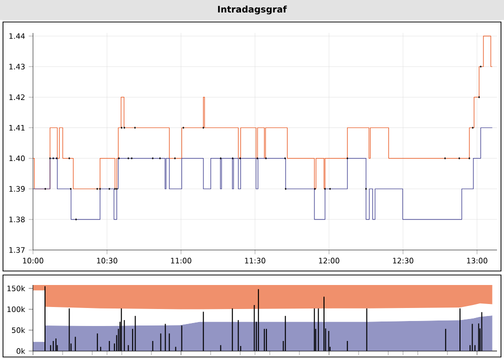  What do you see at coordinates (252, 10) in the screenshot?
I see `chart-title: Intradagsgraf` at bounding box center [252, 10].